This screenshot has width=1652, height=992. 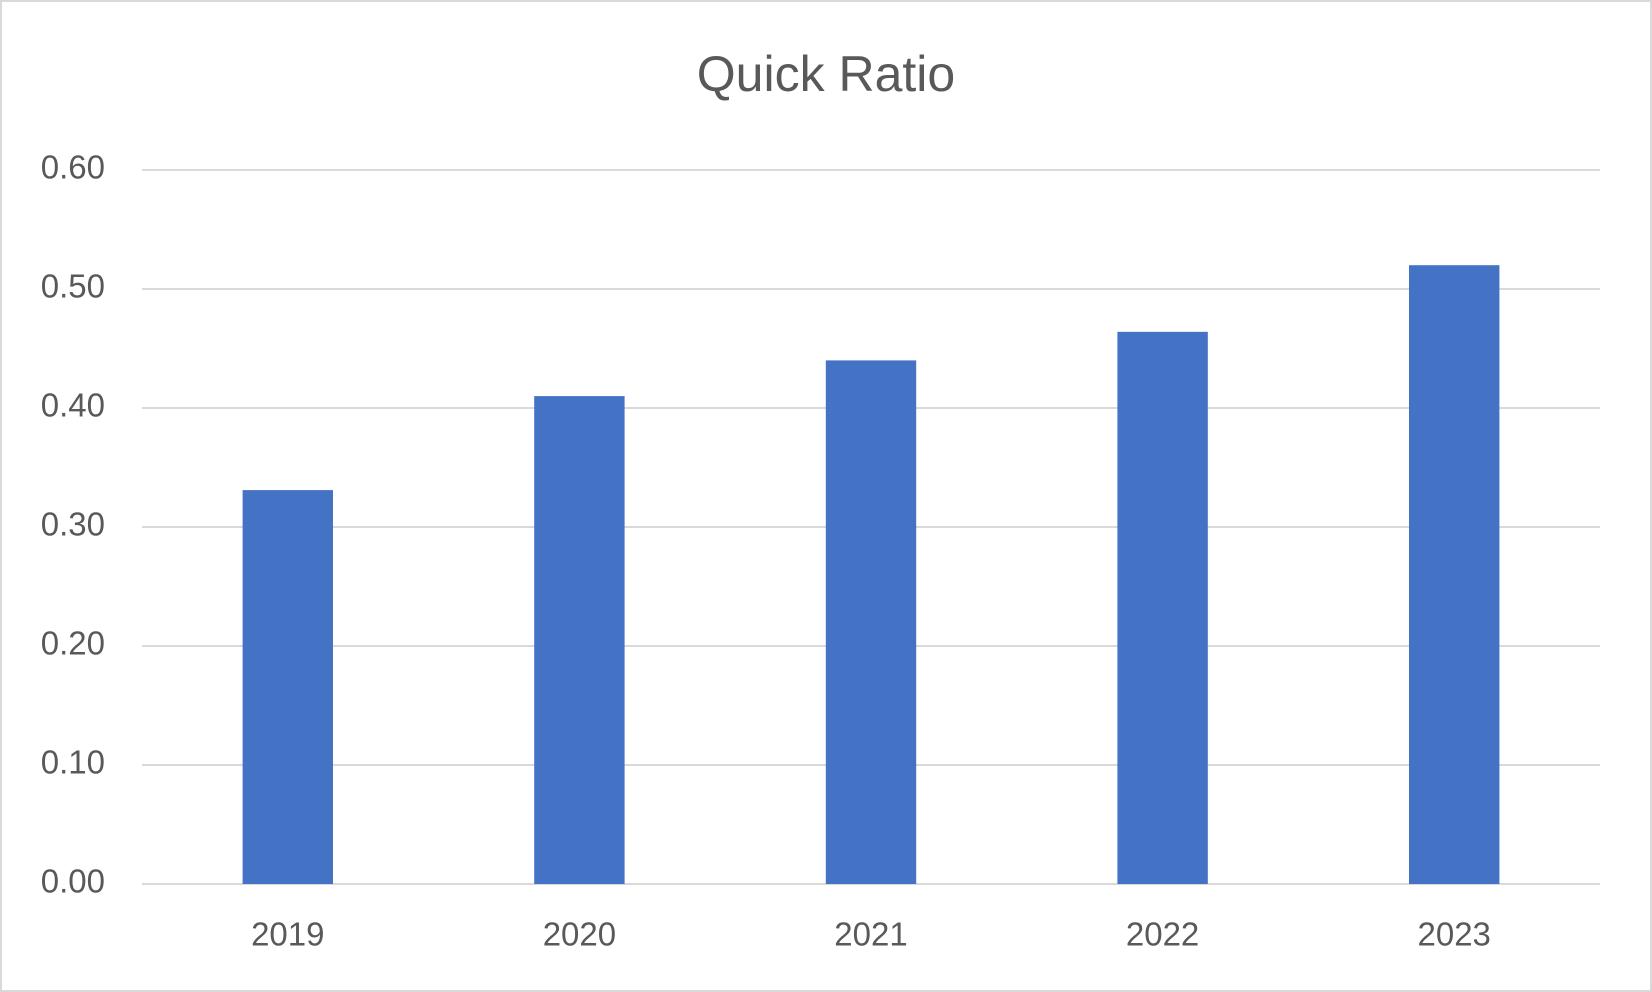 What do you see at coordinates (870, 934) in the screenshot?
I see `x-tick-label: 2021` at bounding box center [870, 934].